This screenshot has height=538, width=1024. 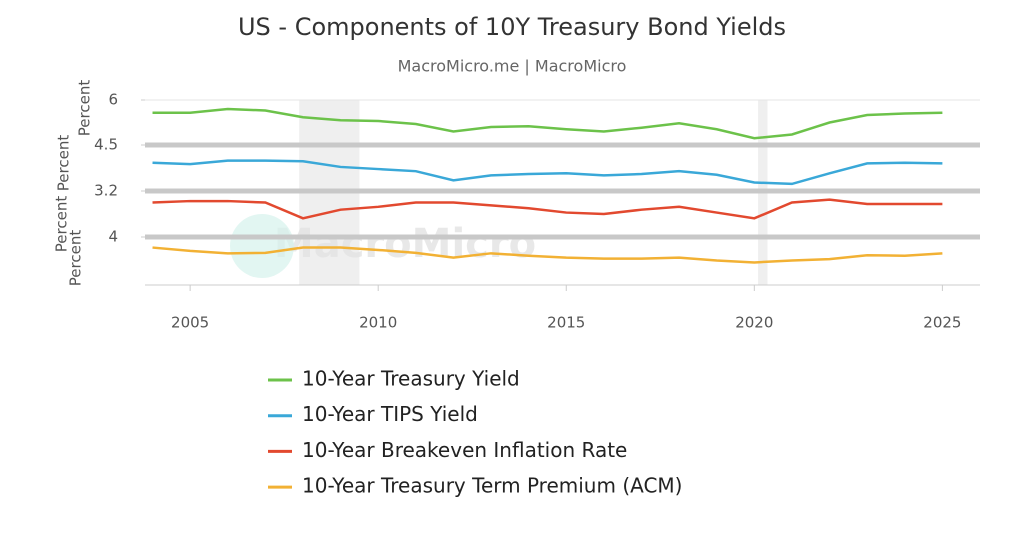 I want to click on y-tick-label: 6, so click(x=113, y=100).